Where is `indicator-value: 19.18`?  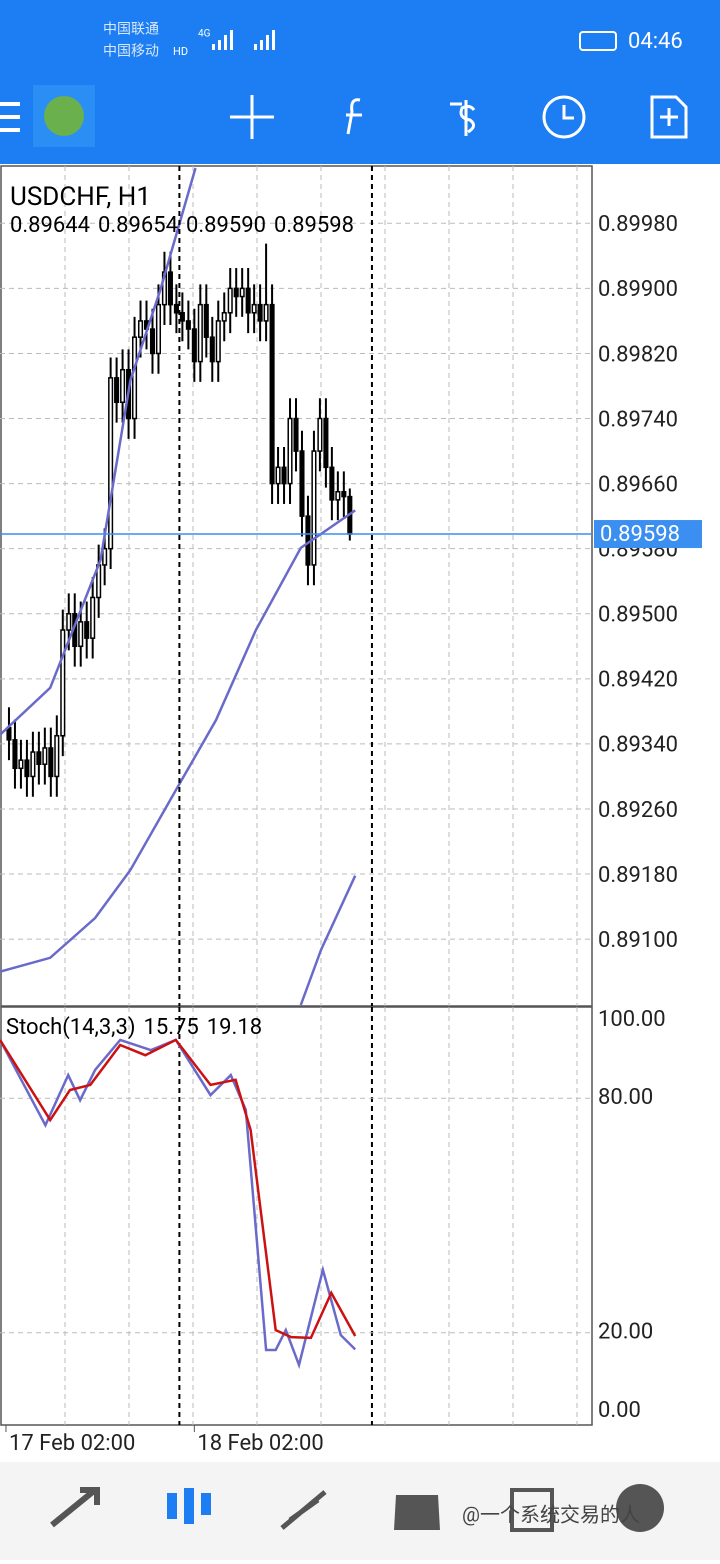 indicator-value: 19.18 is located at coordinates (234, 1027).